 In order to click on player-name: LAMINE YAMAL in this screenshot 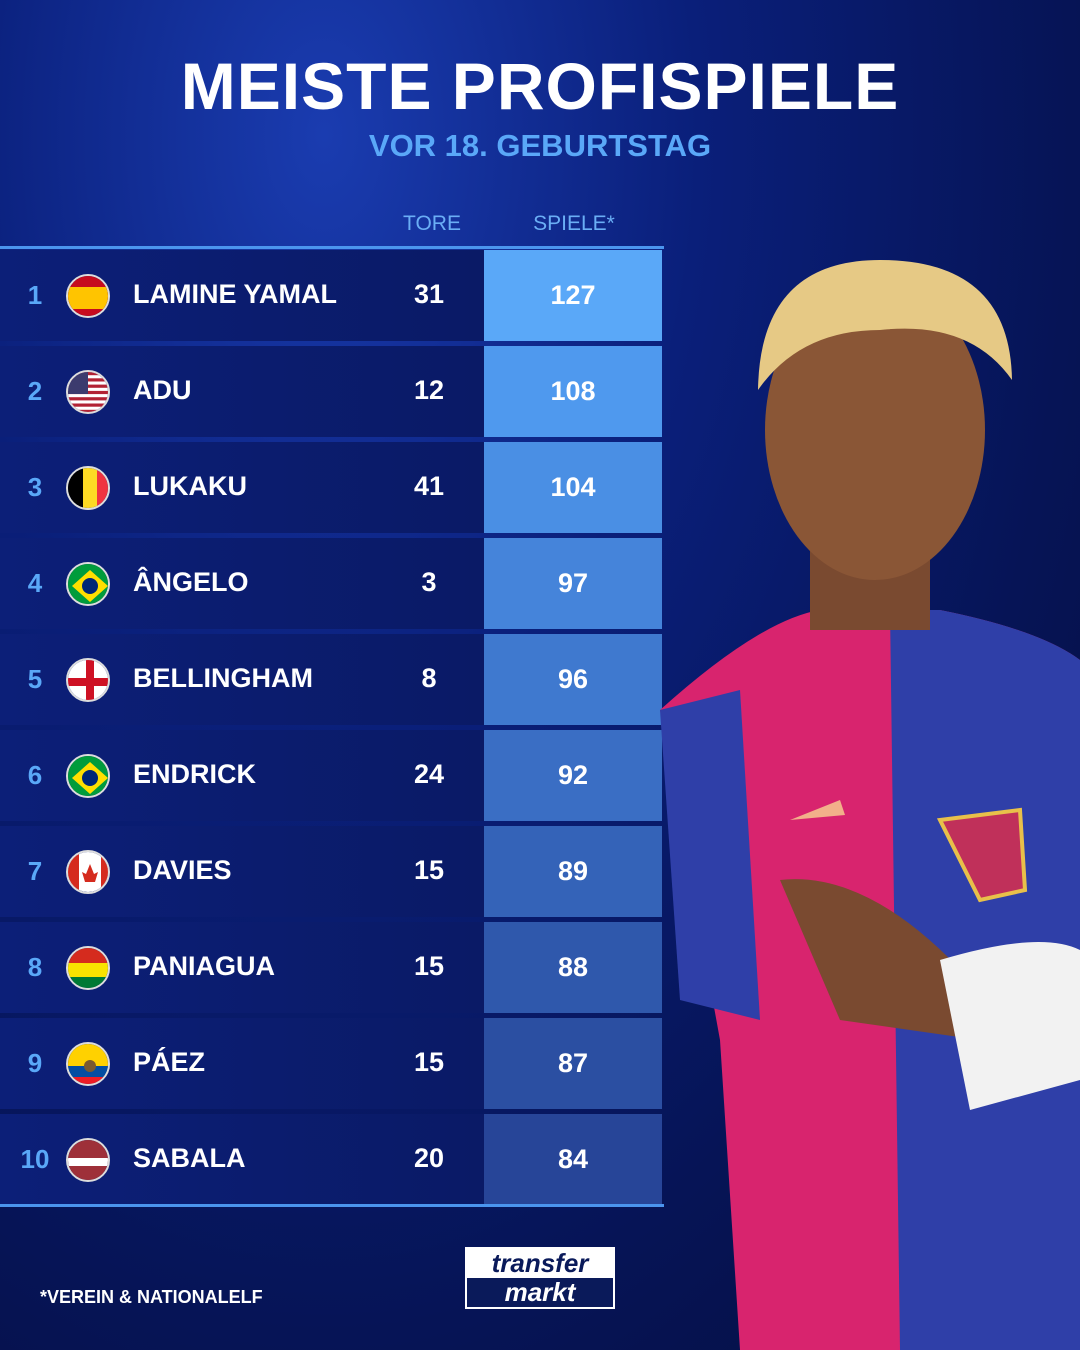, I will do `click(235, 294)`.